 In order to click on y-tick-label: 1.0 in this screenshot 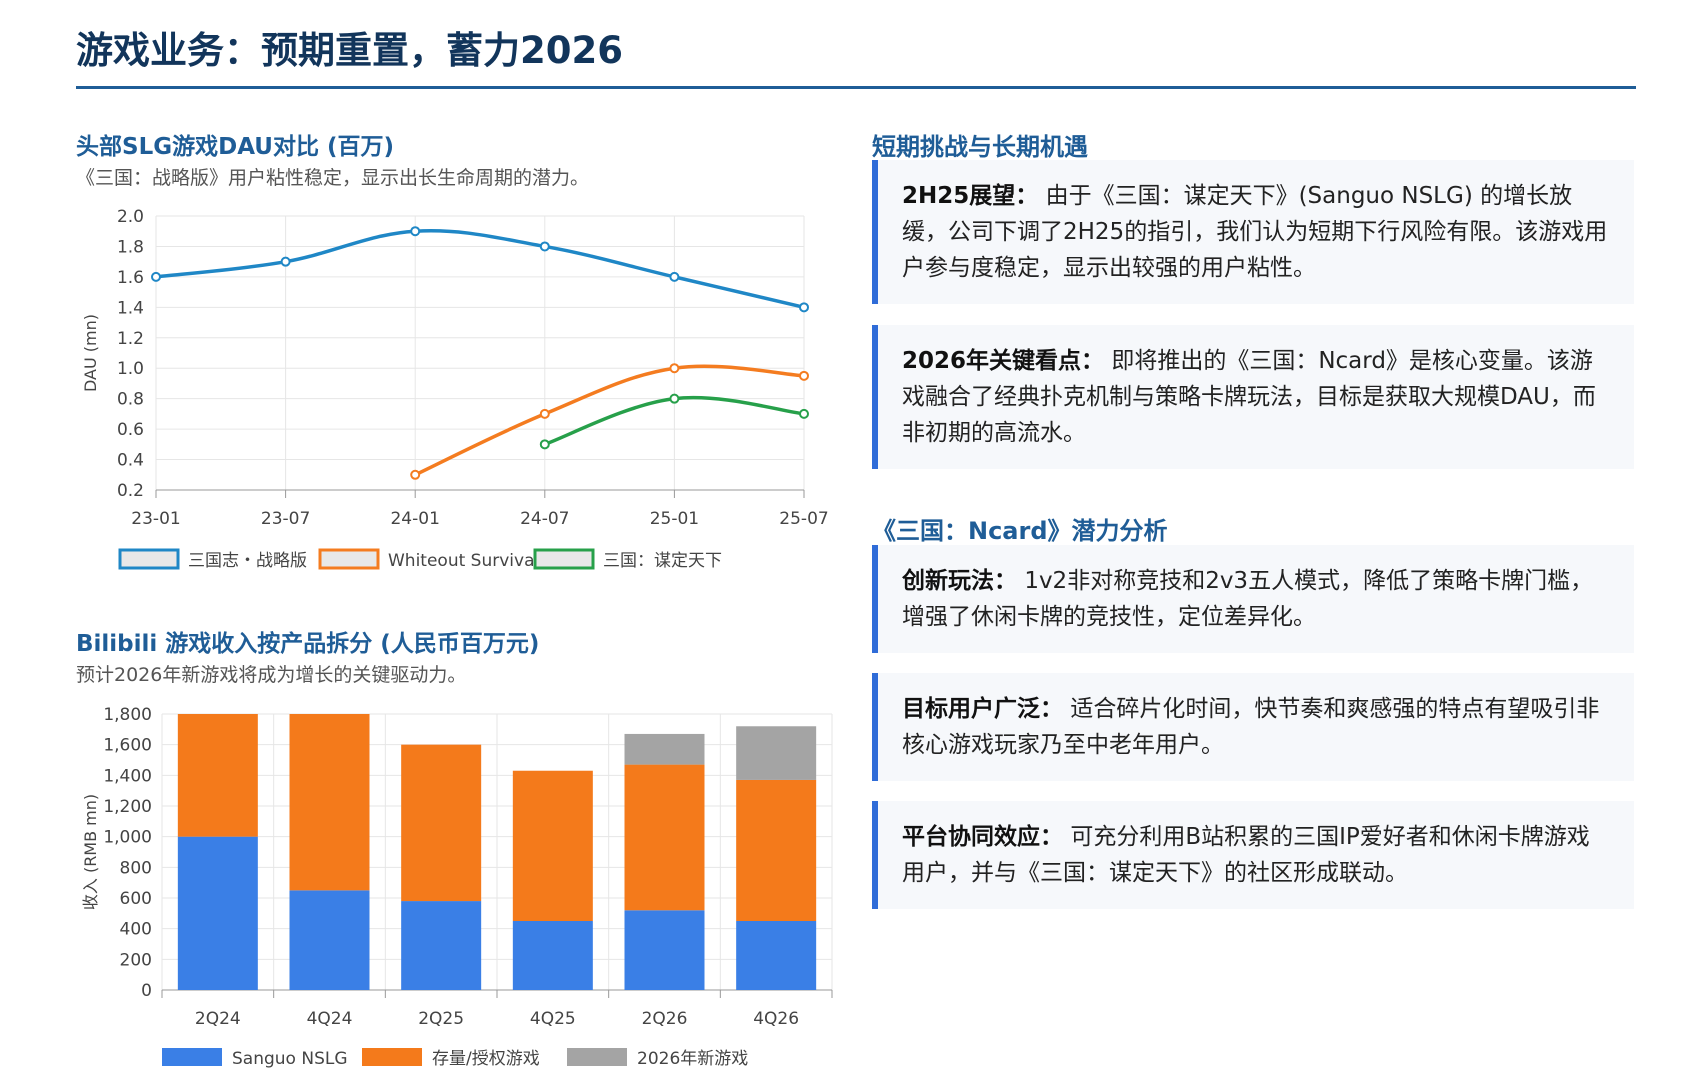, I will do `click(130, 369)`.